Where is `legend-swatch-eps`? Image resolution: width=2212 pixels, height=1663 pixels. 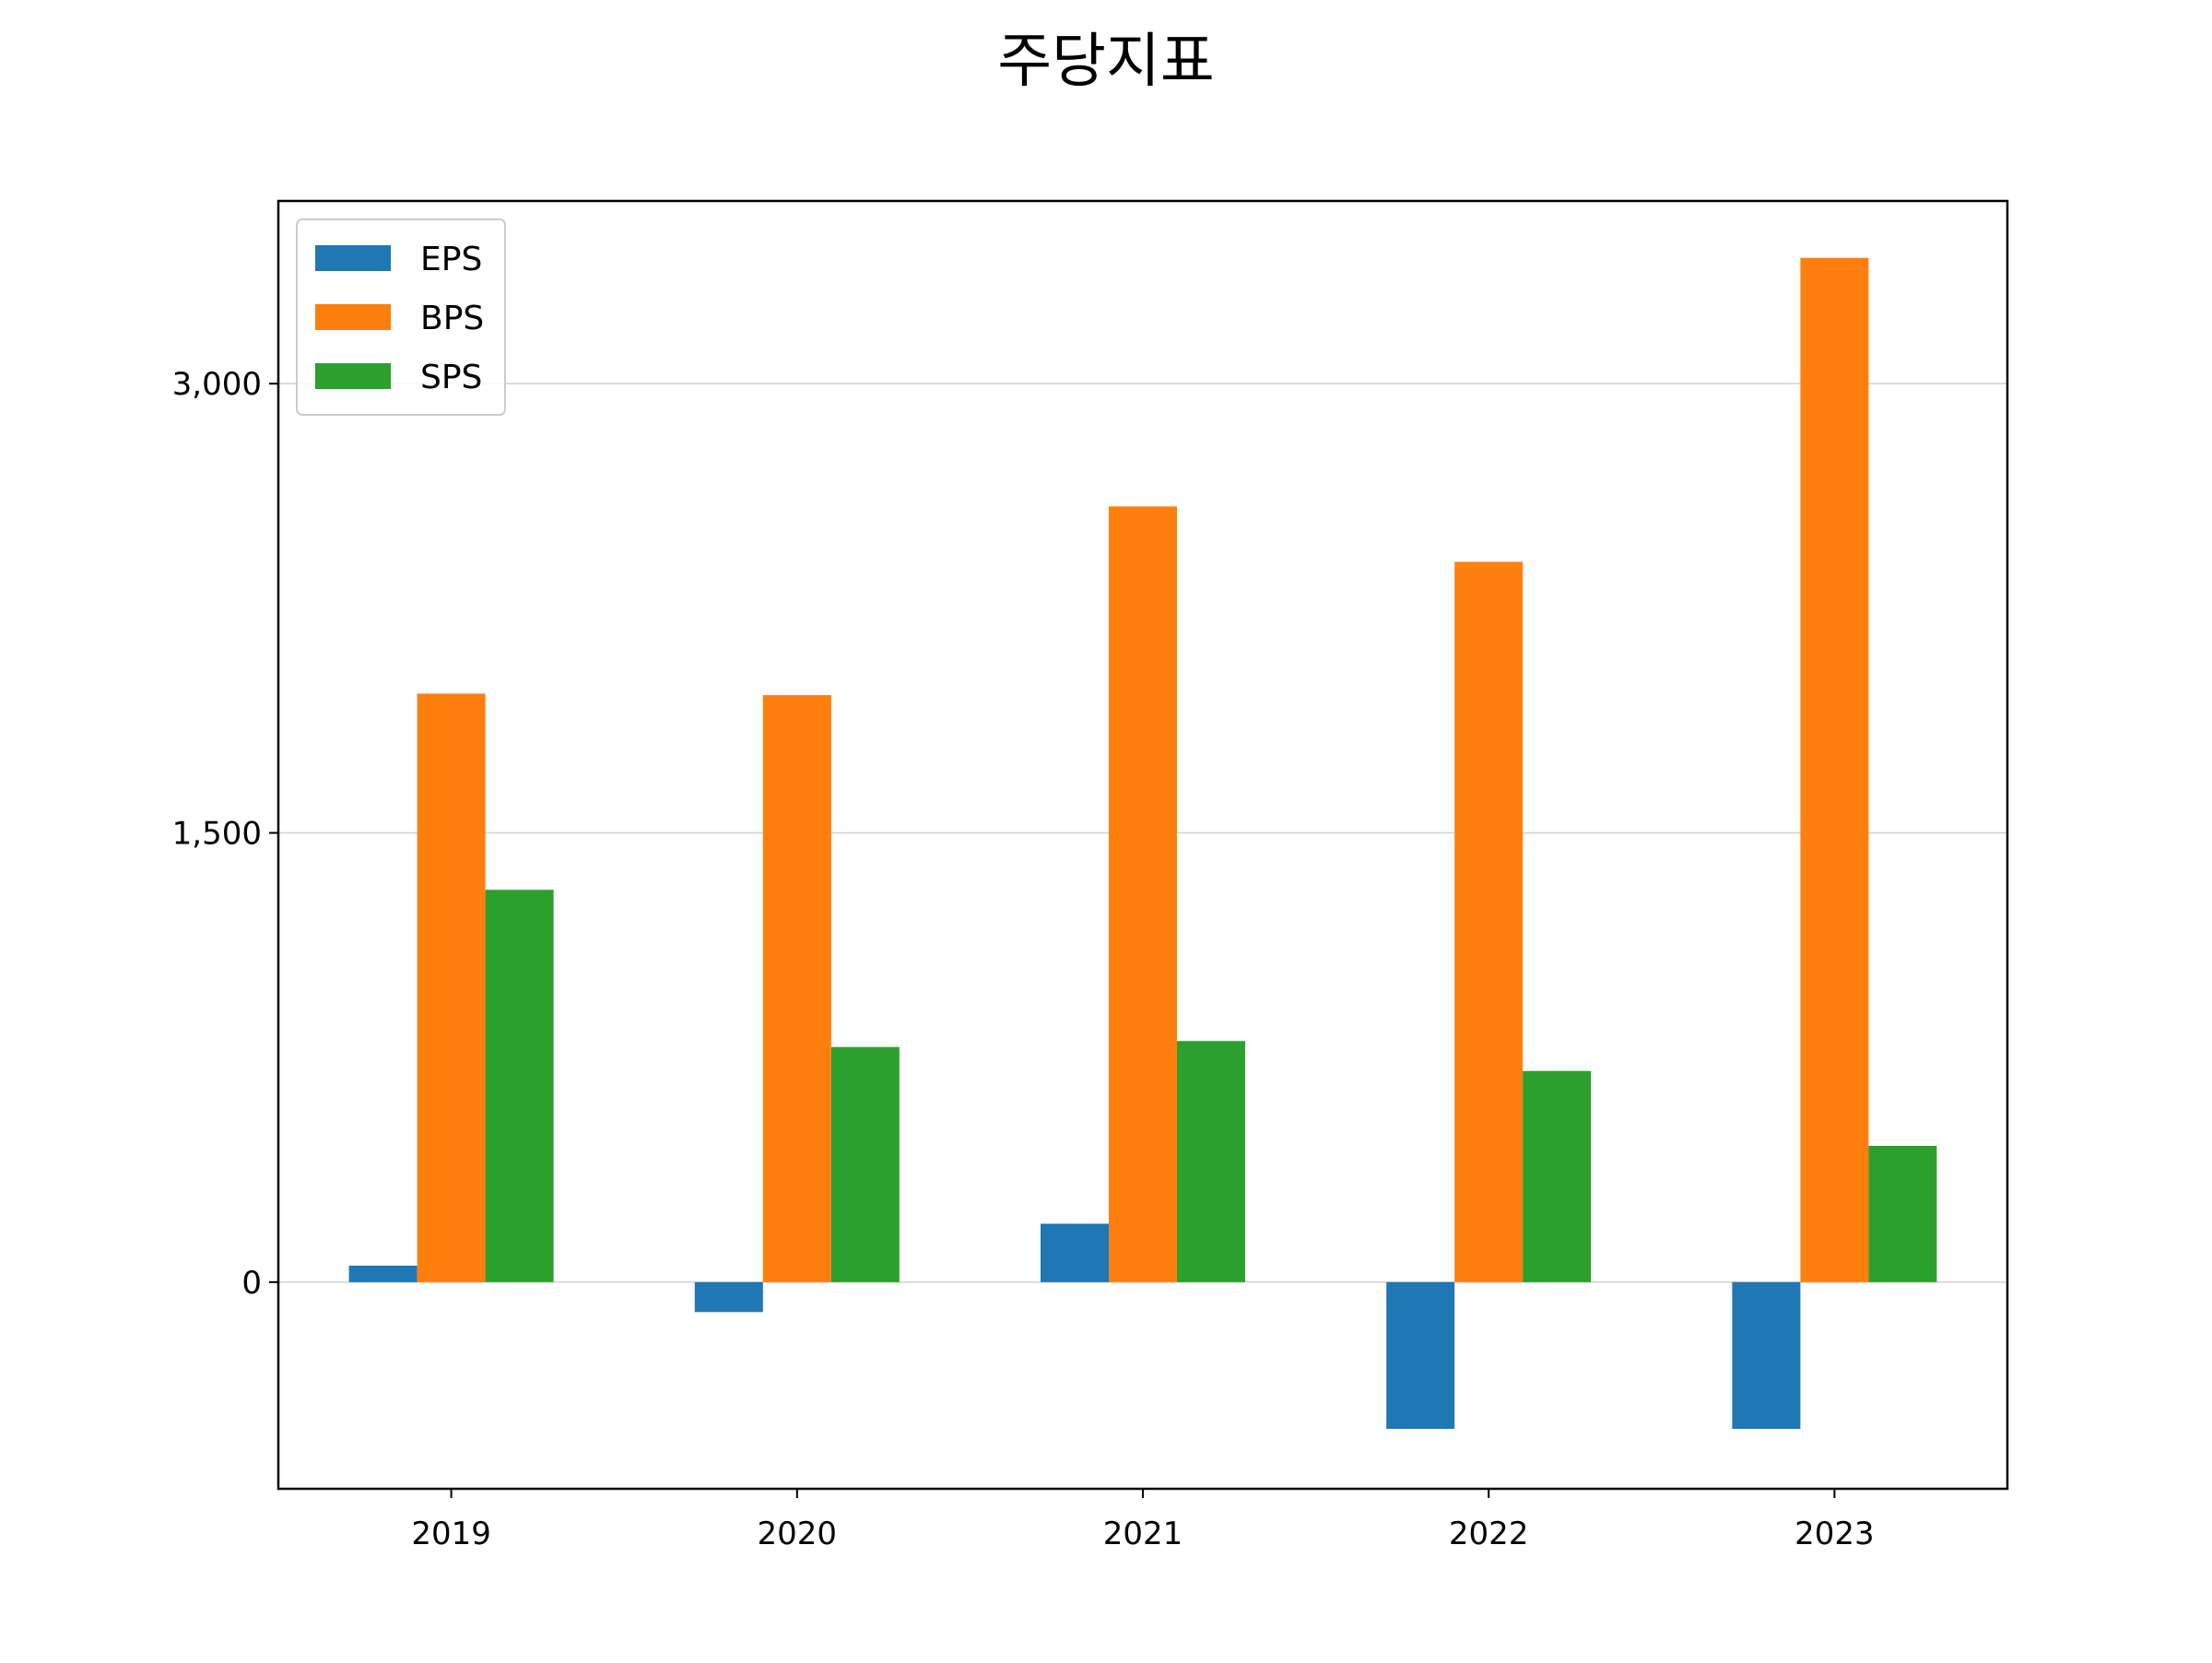 legend-swatch-eps is located at coordinates (353, 258).